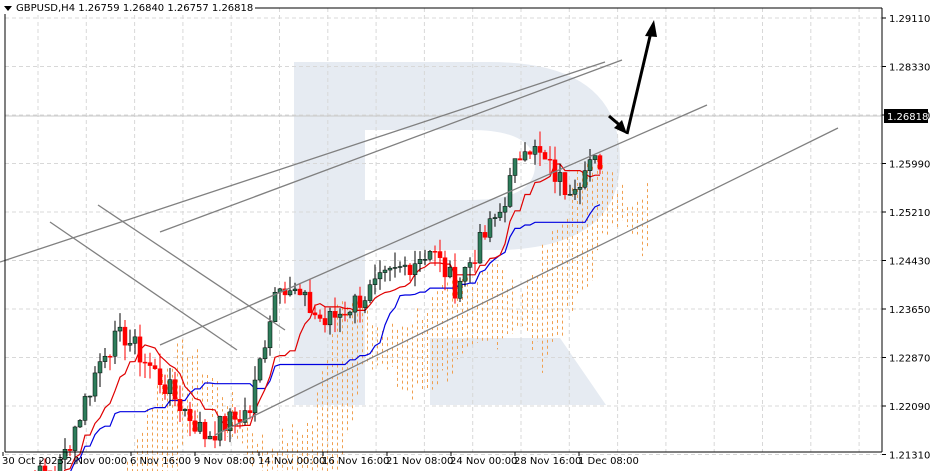 The width and height of the screenshot is (931, 475). What do you see at coordinates (8, 8) in the screenshot?
I see `dropdown-triangle-icon` at bounding box center [8, 8].